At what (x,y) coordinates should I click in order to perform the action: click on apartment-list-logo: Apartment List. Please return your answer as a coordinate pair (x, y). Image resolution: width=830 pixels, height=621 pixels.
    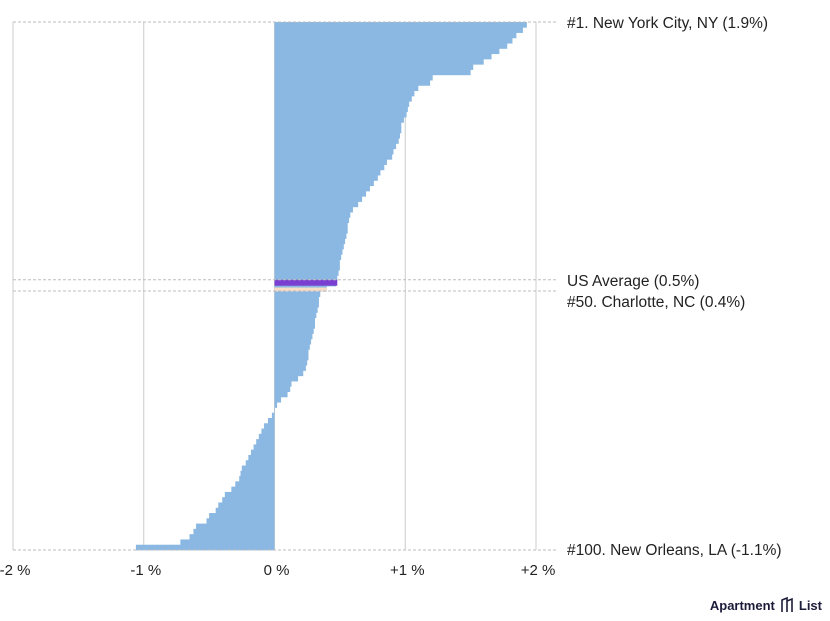
    Looking at the image, I should click on (766, 605).